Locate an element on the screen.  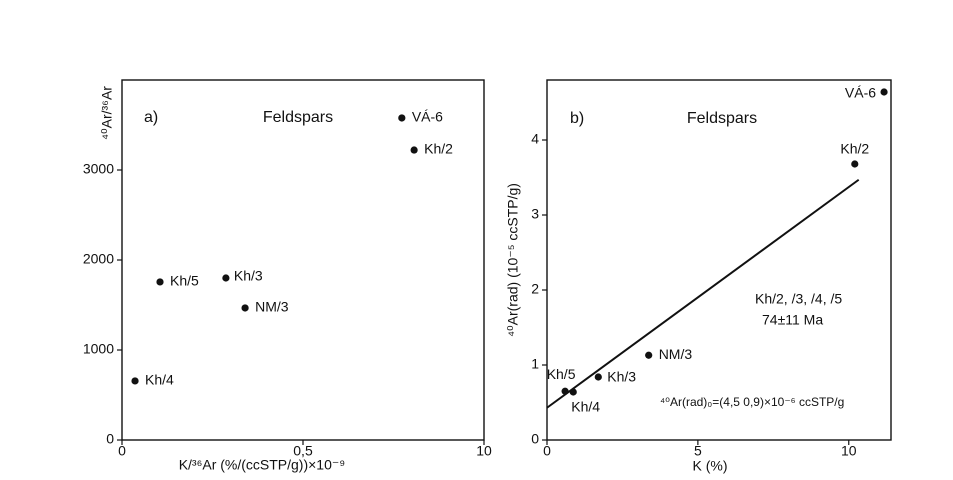
y-axis-label: ⁴⁰Ar/³⁶Ar is located at coordinates (107, 113).